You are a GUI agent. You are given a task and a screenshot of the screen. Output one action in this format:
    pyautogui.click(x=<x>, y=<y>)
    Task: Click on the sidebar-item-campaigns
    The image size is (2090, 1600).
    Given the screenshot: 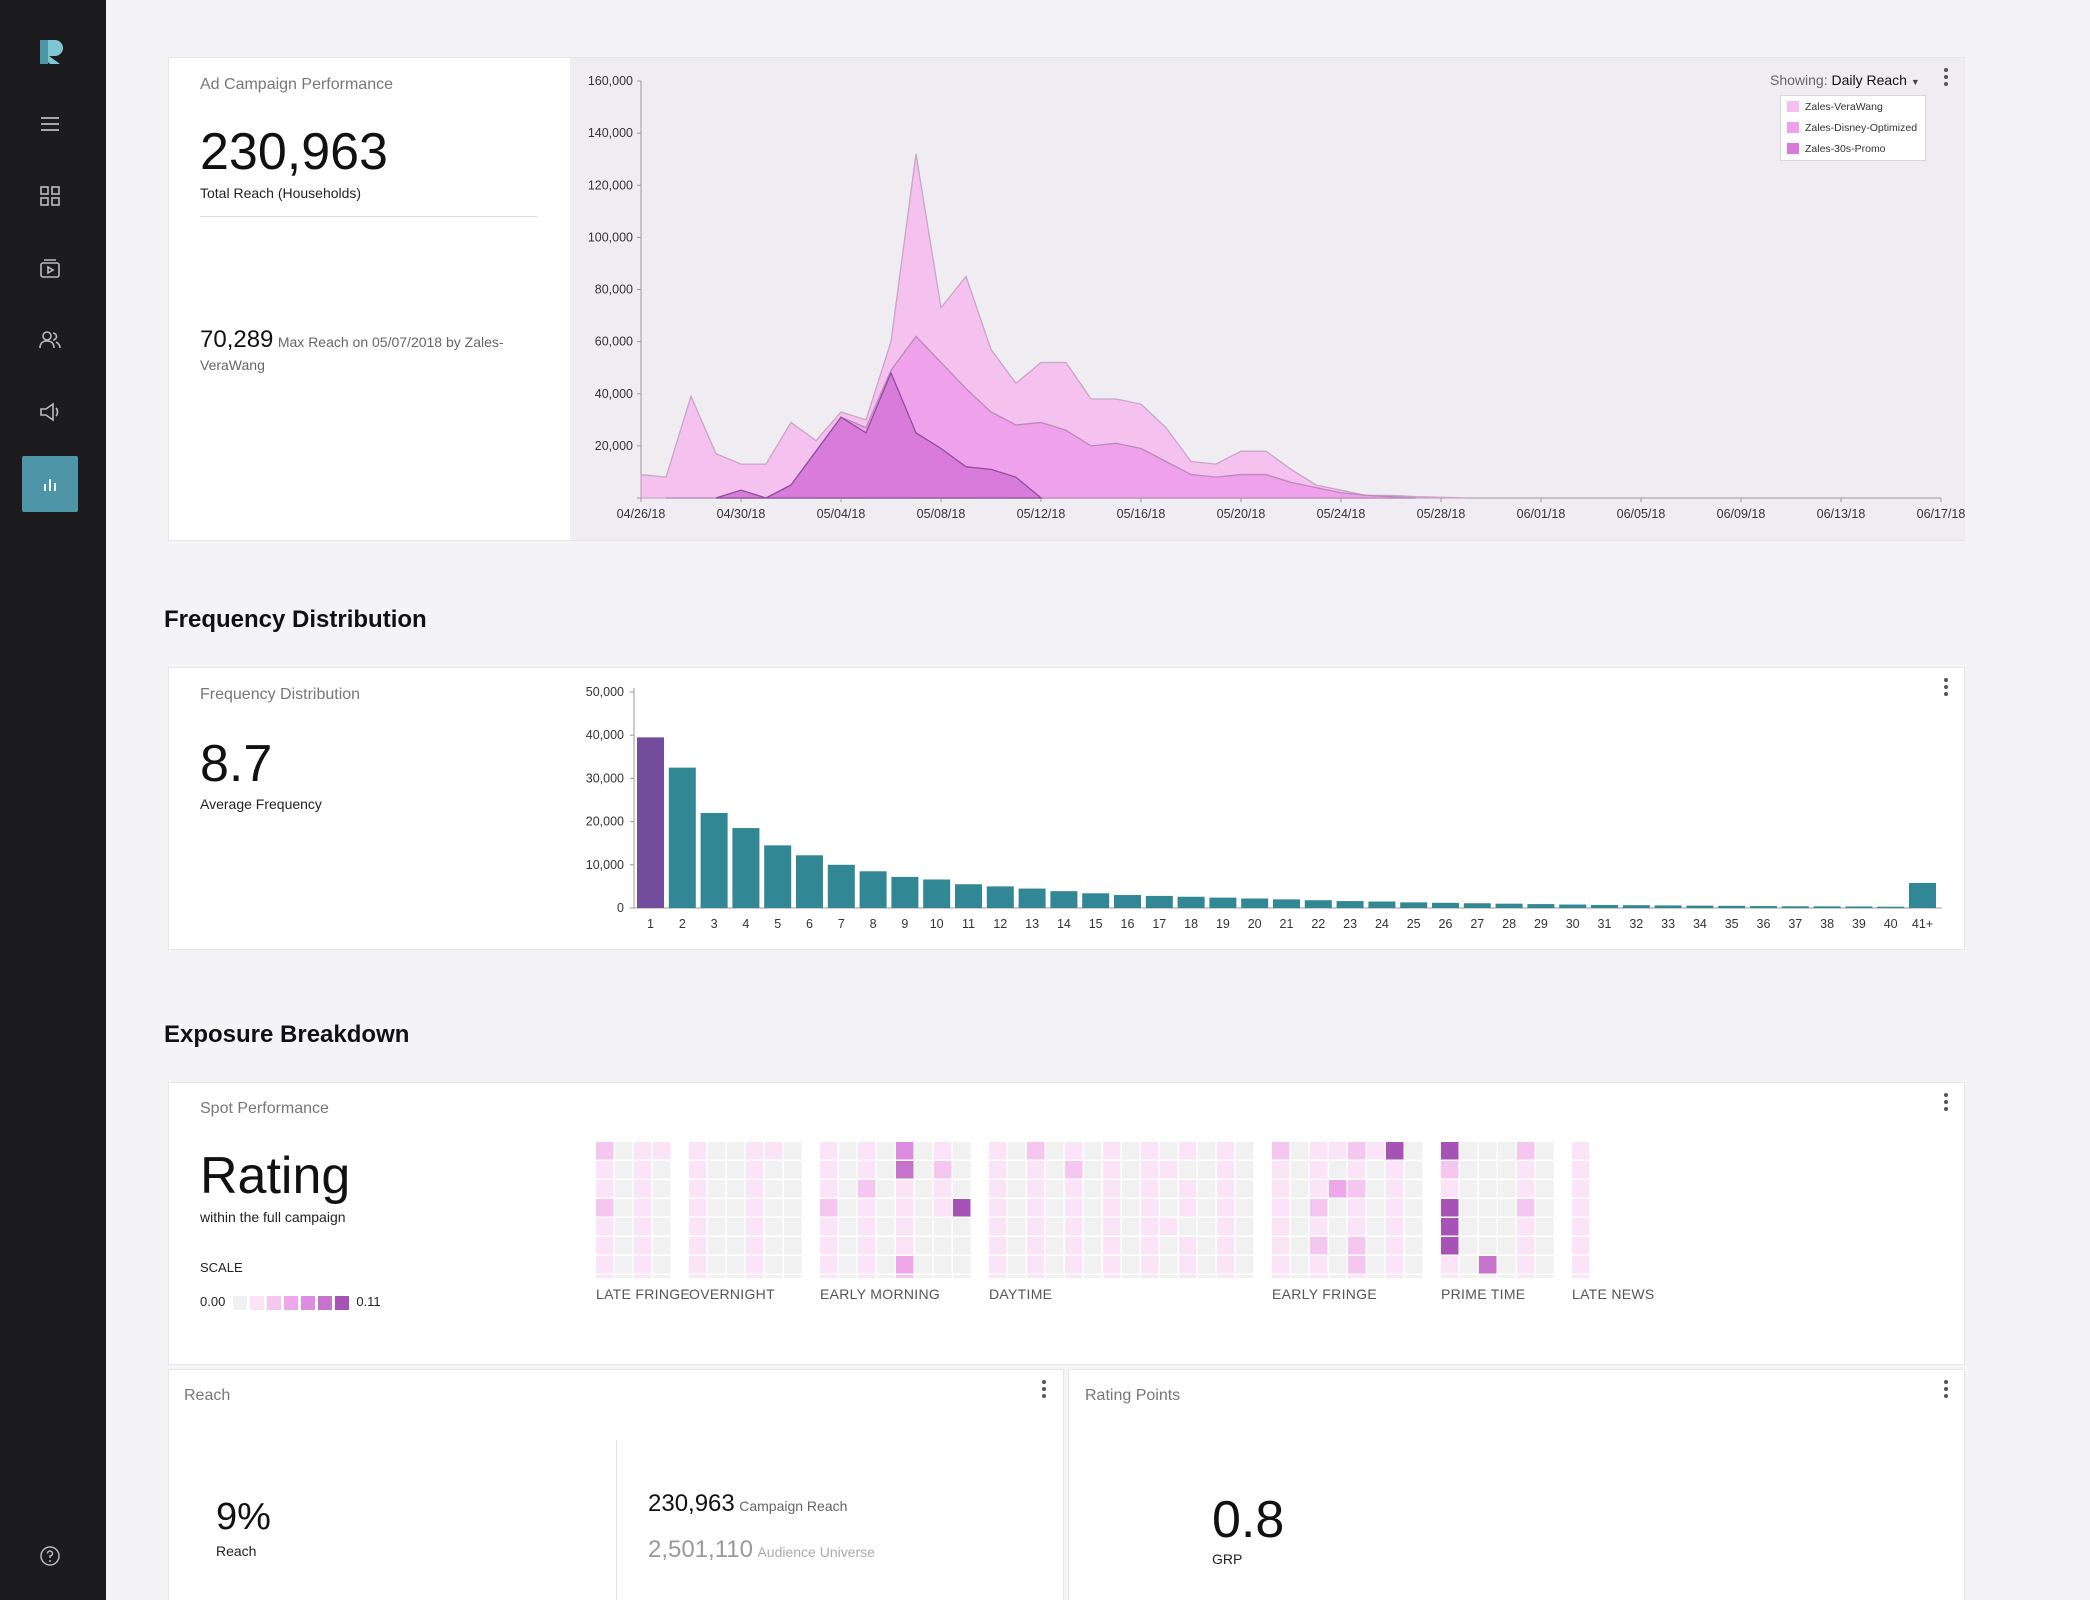 What is the action you would take?
    pyautogui.click(x=50, y=412)
    